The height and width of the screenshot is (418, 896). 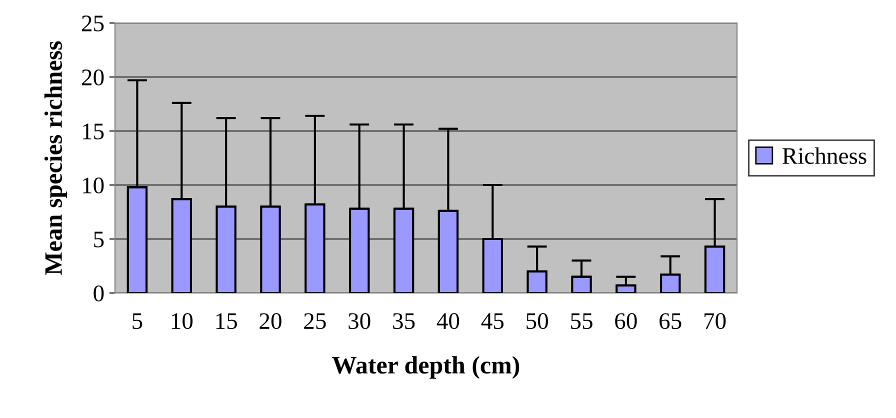 What do you see at coordinates (715, 321) in the screenshot?
I see `x-tick-label: 70` at bounding box center [715, 321].